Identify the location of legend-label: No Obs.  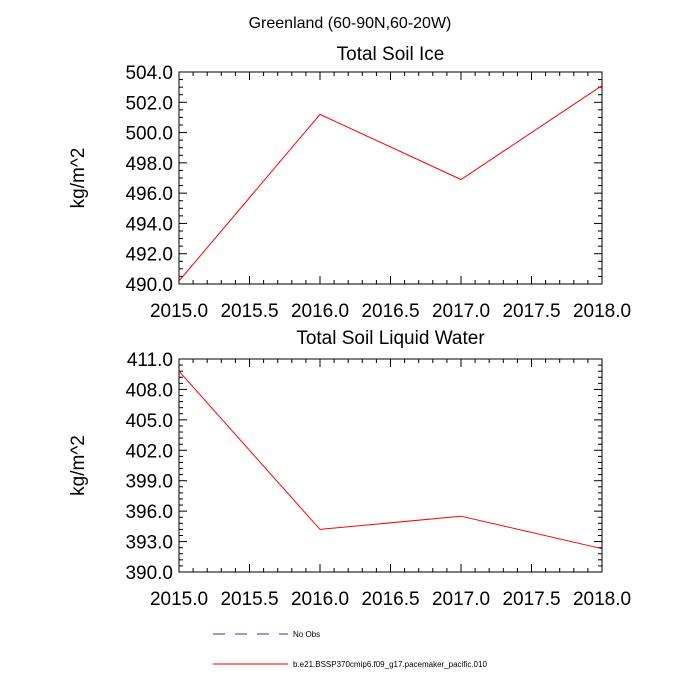
(306, 634).